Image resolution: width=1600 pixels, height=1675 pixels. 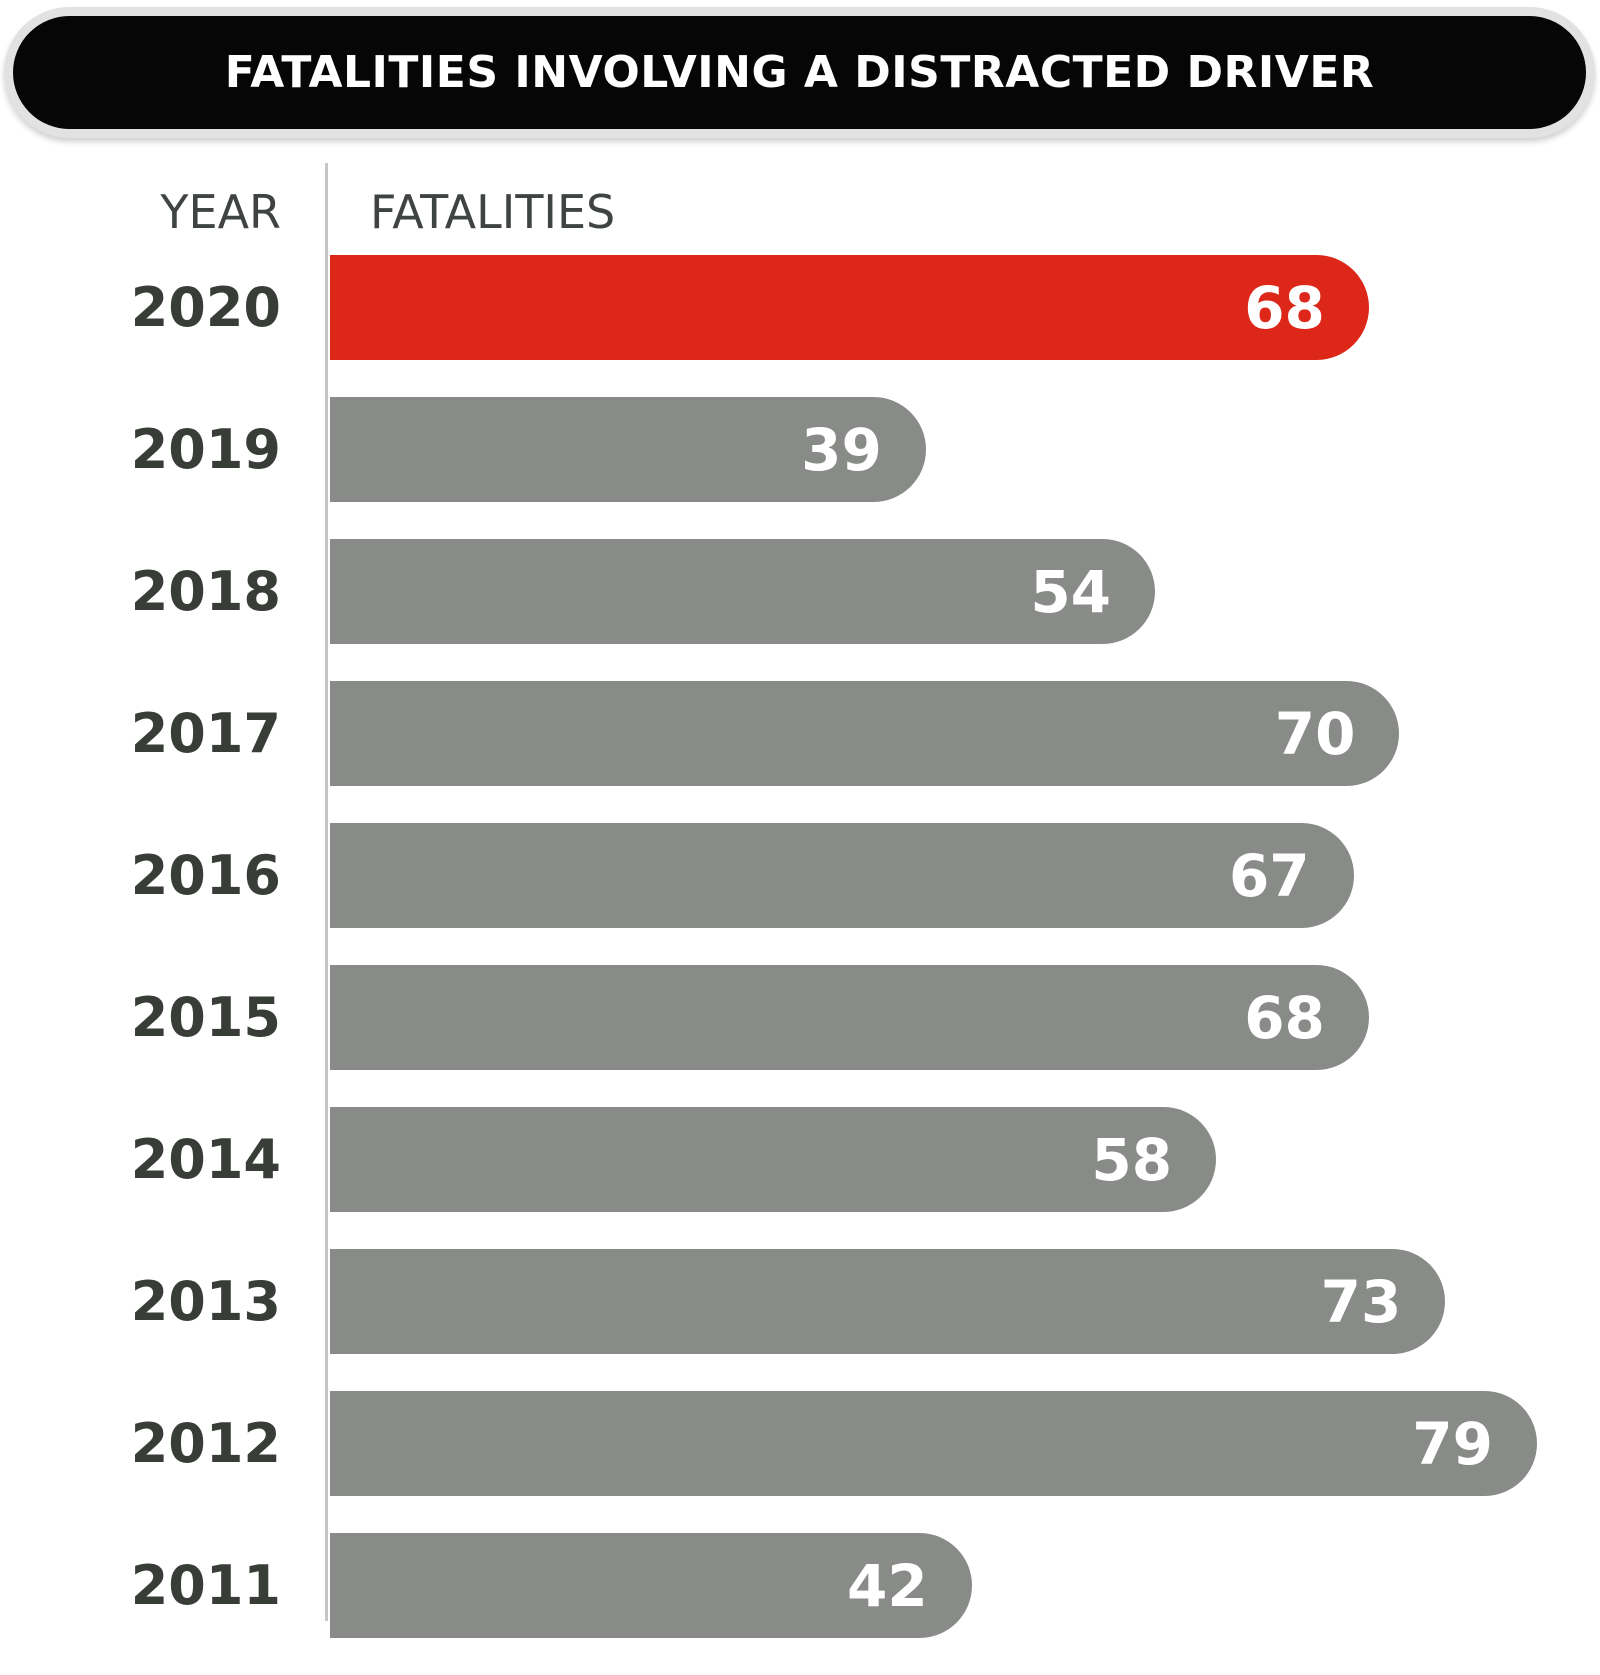 What do you see at coordinates (1315, 733) in the screenshot?
I see `bar-value: 70` at bounding box center [1315, 733].